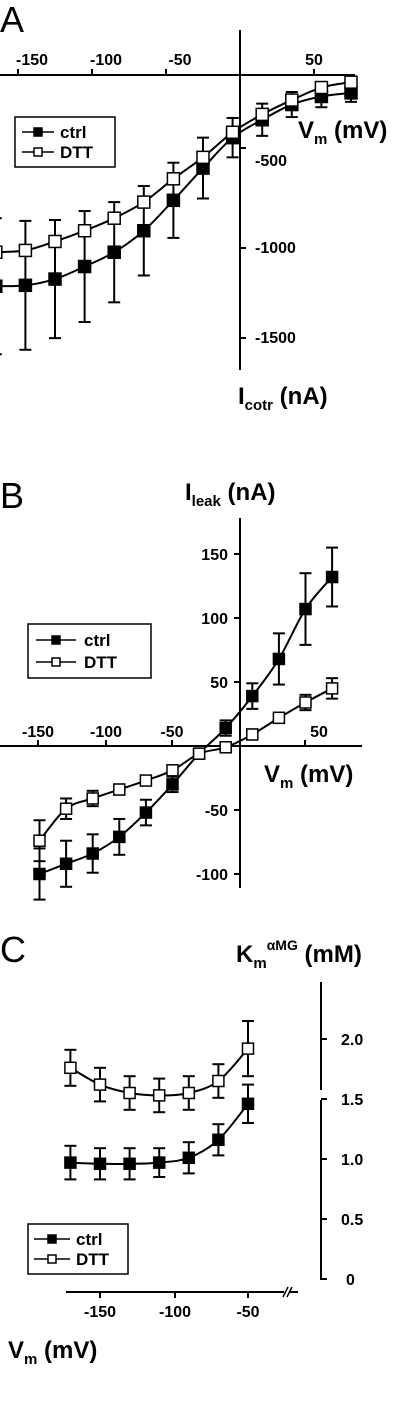  What do you see at coordinates (352, 1100) in the screenshot?
I see `panel-c-y-tick-label: 1.5` at bounding box center [352, 1100].